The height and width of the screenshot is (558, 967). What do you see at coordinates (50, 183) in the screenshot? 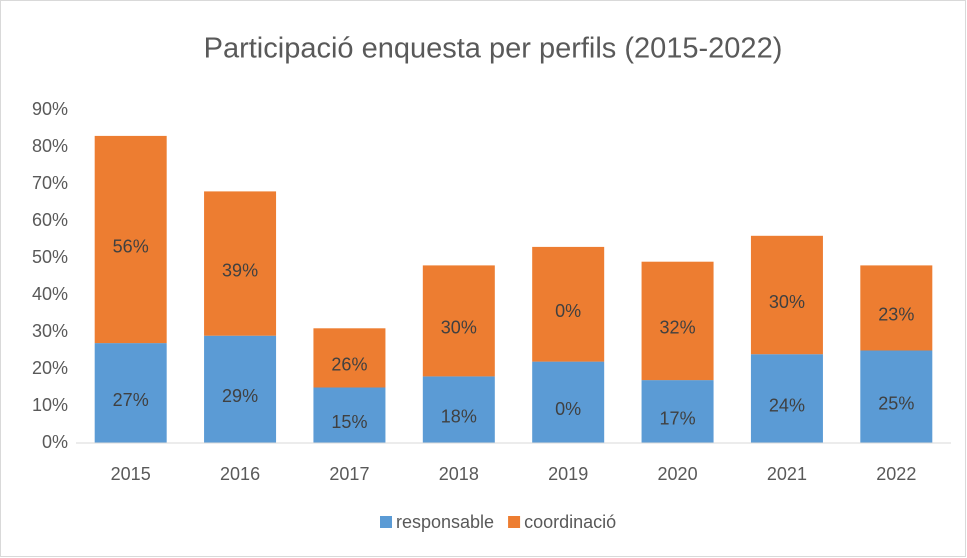
I see `y-tick-label: 70%` at bounding box center [50, 183].